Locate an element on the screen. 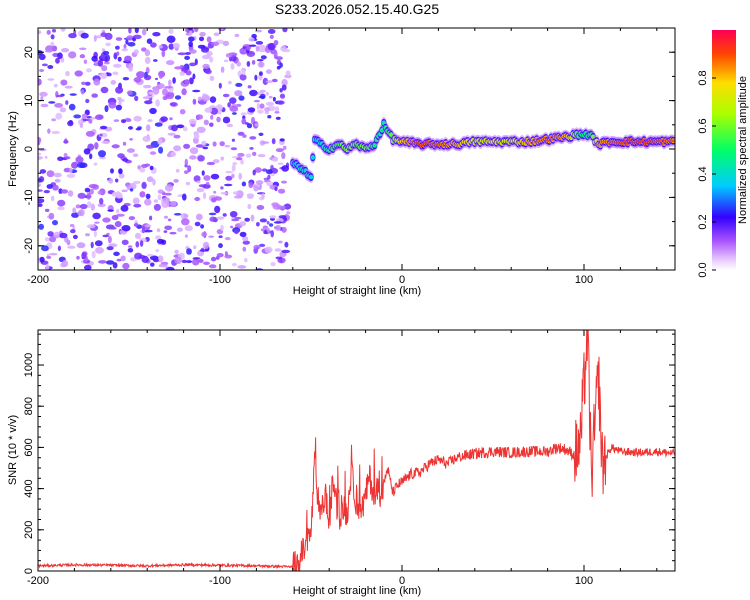  colorbar-ticks: 0.0 0.2 0.4 0.6 0.8 is located at coordinates (706, 174).